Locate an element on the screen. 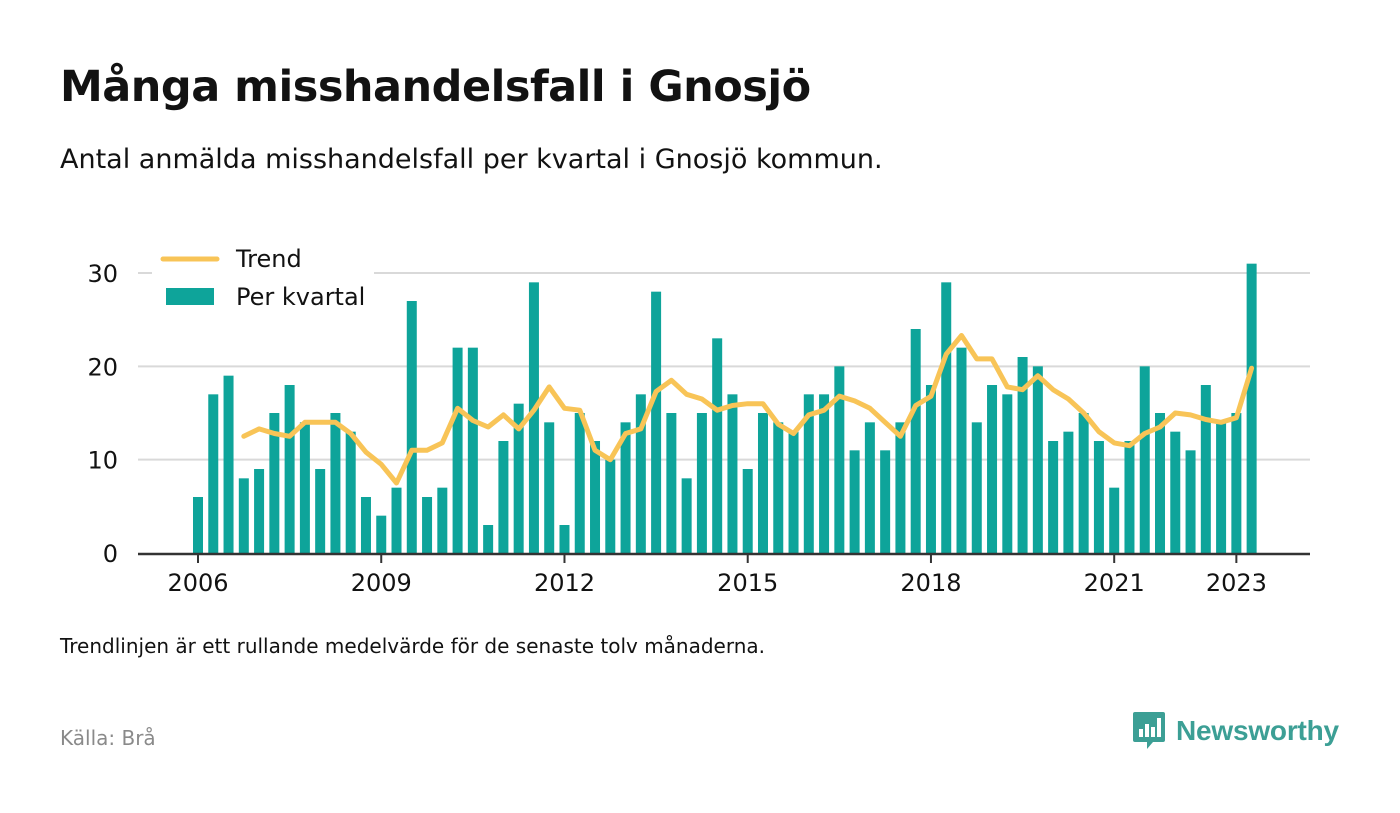 The height and width of the screenshot is (813, 1400). x-tick-label: 2023 is located at coordinates (1236, 583).